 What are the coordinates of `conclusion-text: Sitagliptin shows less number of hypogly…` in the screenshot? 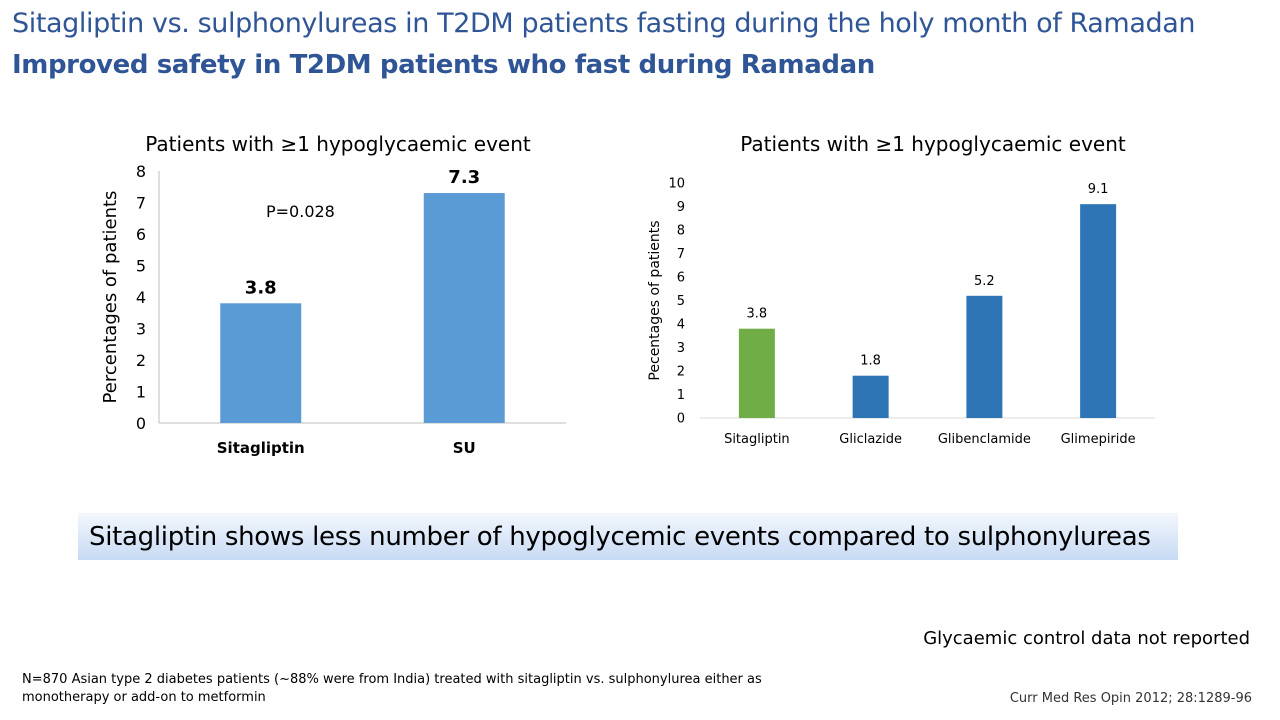 It's located at (620, 536).